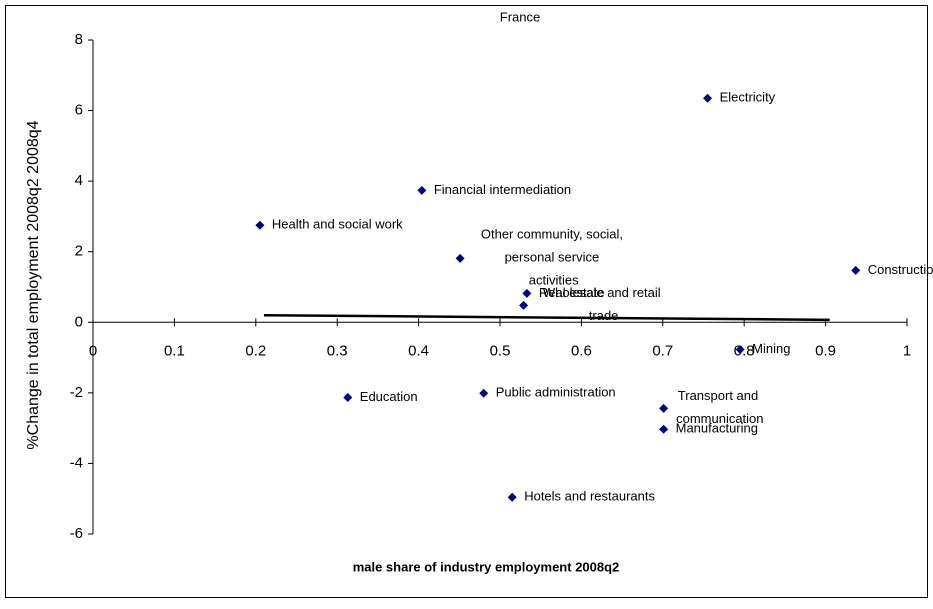 This screenshot has height=609, width=933. Describe the element at coordinates (93, 350) in the screenshot. I see `x-tick-label: 0` at that location.